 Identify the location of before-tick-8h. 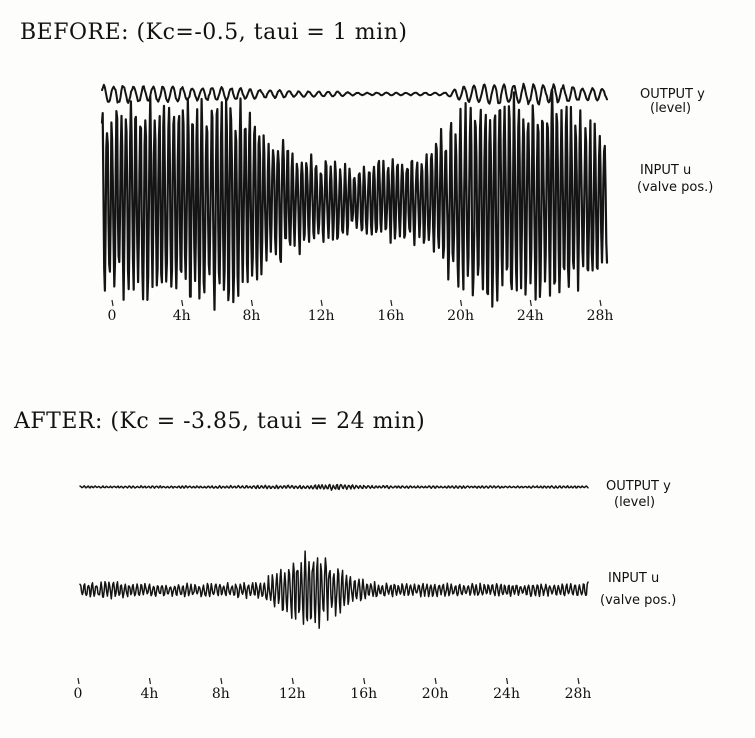
(252, 303).